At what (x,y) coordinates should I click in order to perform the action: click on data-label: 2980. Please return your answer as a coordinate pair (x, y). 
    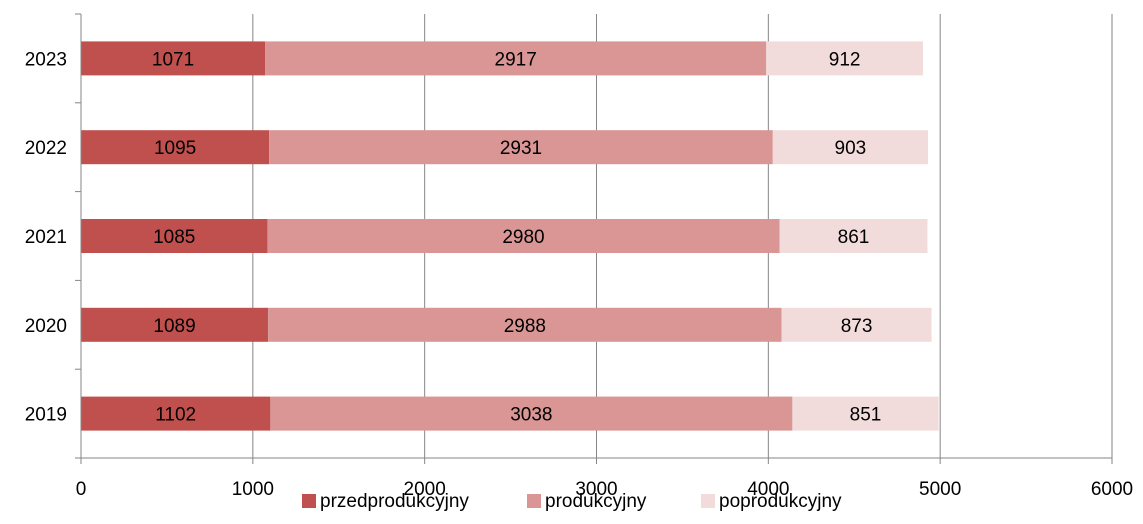
    Looking at the image, I should click on (523, 237).